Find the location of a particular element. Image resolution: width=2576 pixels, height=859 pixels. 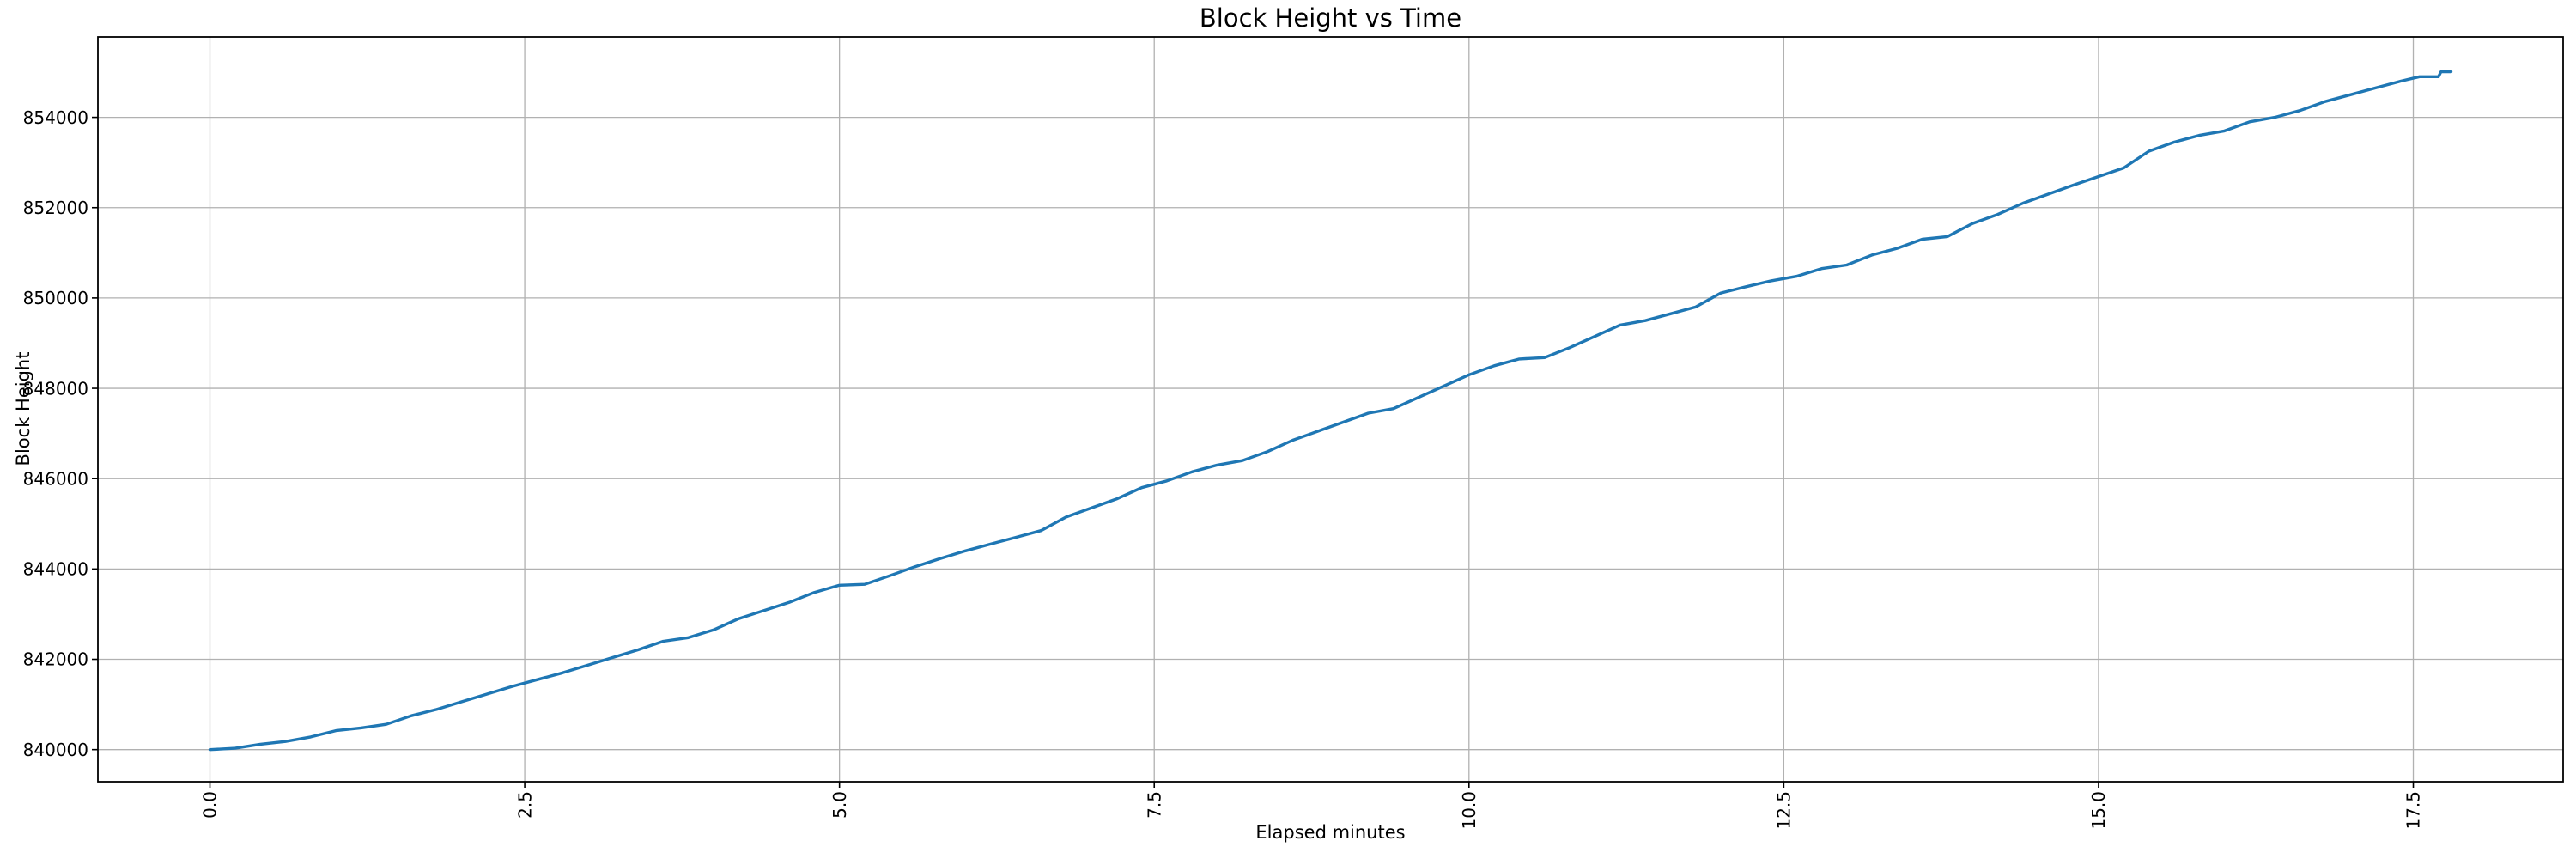

y-tick-label: 854000 is located at coordinates (56, 117).